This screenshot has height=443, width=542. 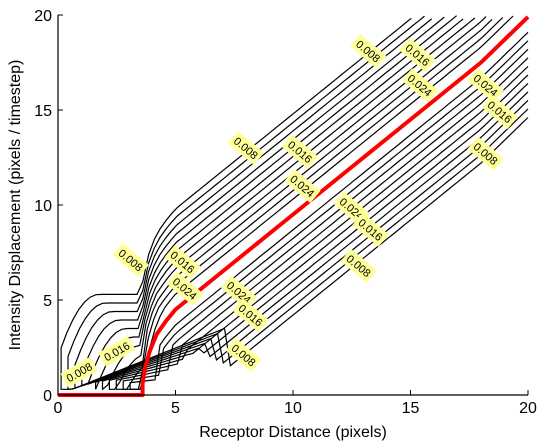 I want to click on x-tick-label: 10, so click(x=293, y=408).